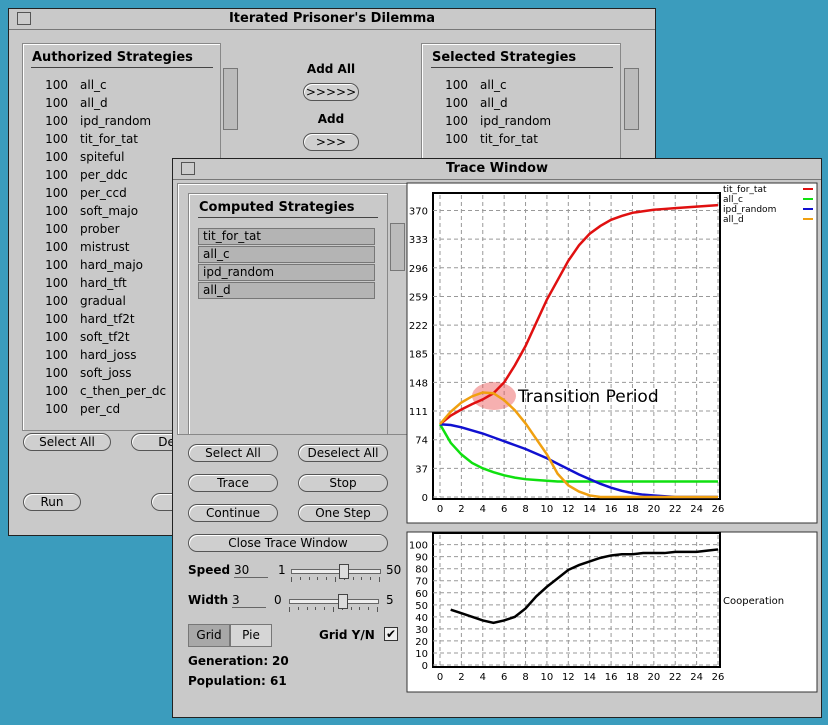 This screenshot has width=828, height=725. Describe the element at coordinates (103, 283) in the screenshot. I see `strategy-name: hard_tft` at that location.